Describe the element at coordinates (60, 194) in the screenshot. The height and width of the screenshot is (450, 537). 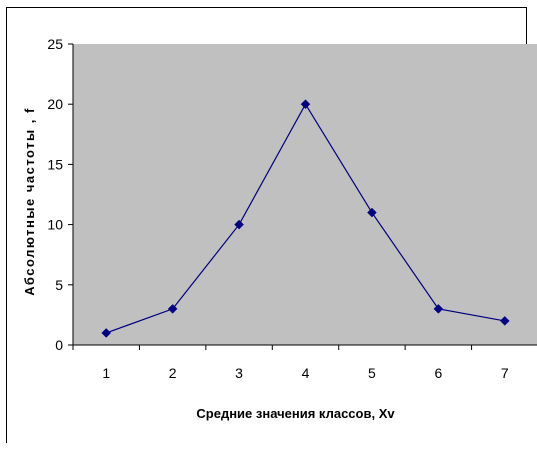
I see `y-axis: 0 5 10 15 20 25` at that location.